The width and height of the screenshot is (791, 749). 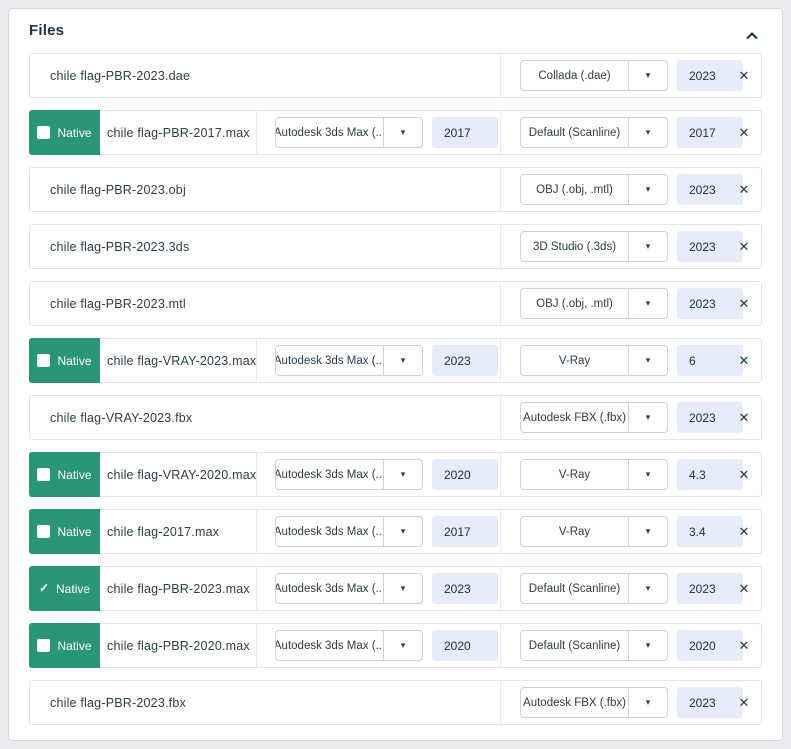 What do you see at coordinates (118, 702) in the screenshot?
I see `file-name: chile flag-PBR-2023.fbx` at bounding box center [118, 702].